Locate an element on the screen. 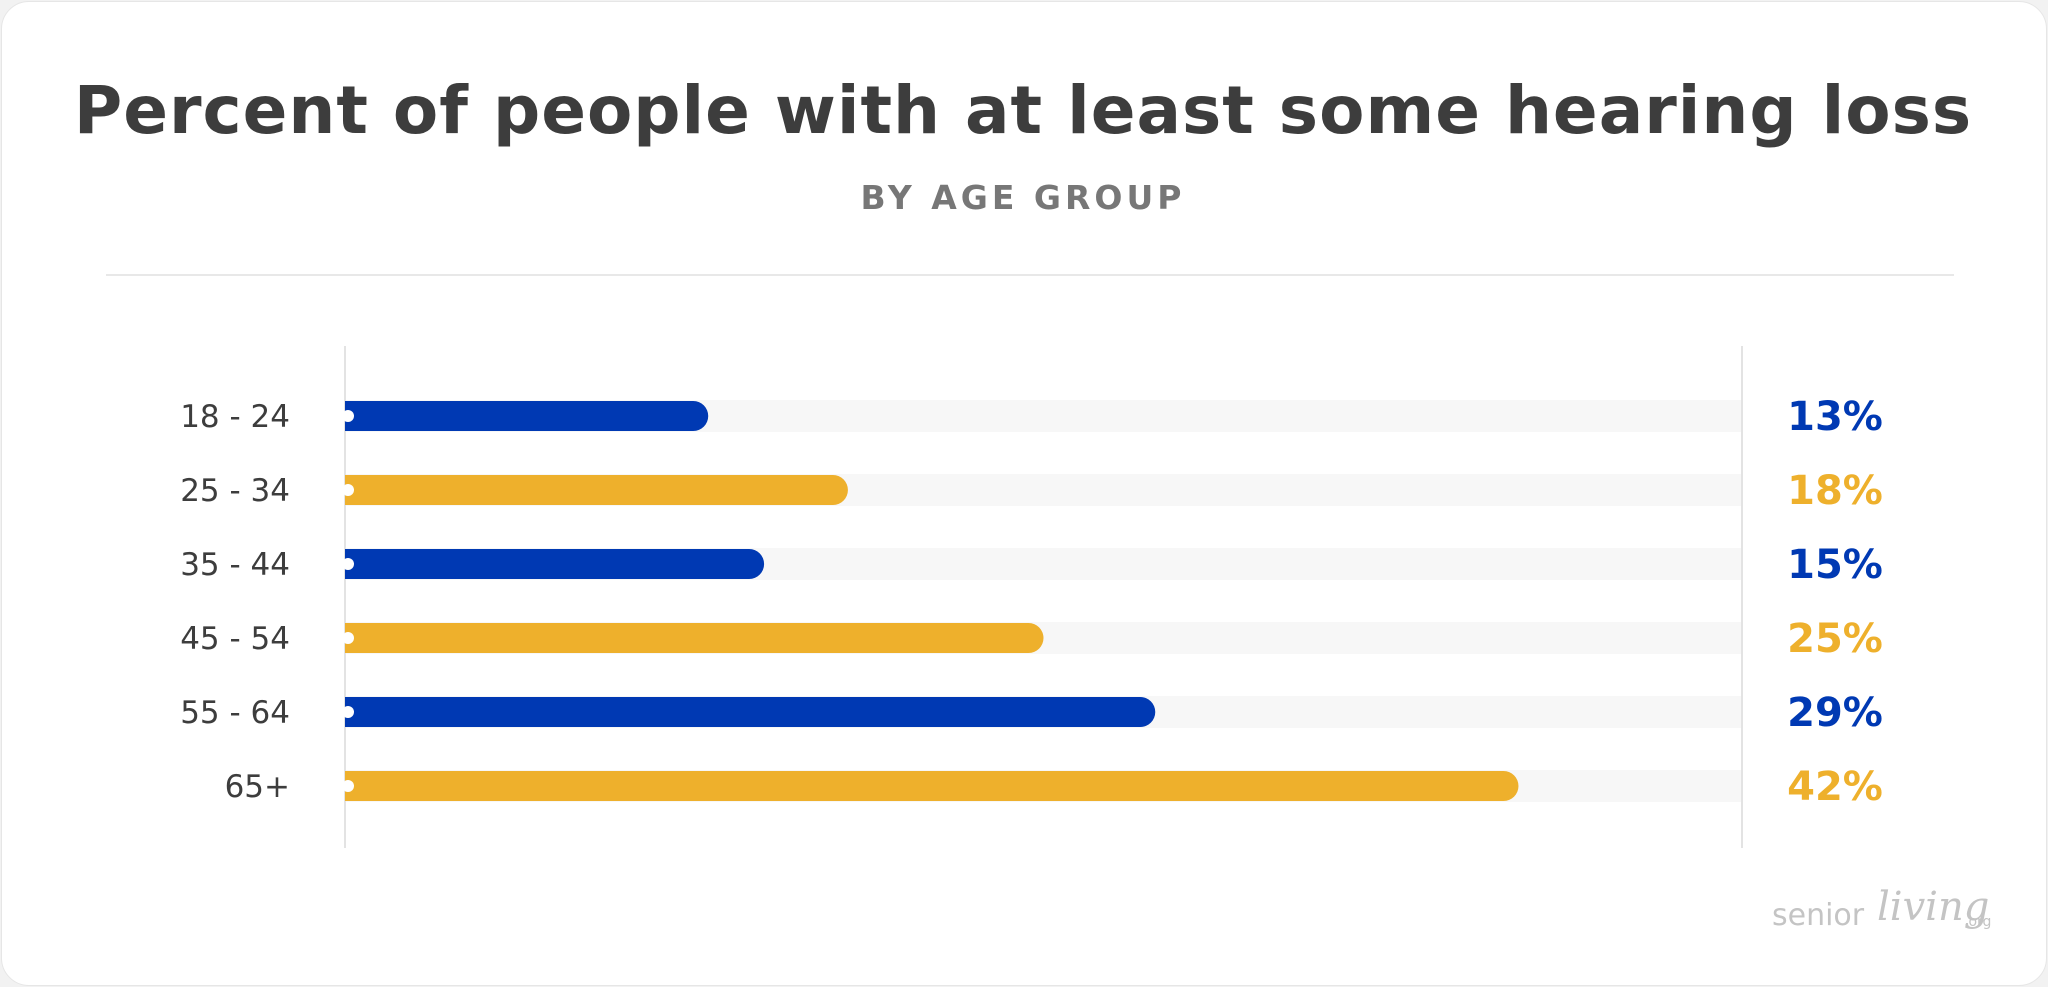 The image size is (2048, 987). seniorliving-logo: senior living .org is located at coordinates (1887, 912).